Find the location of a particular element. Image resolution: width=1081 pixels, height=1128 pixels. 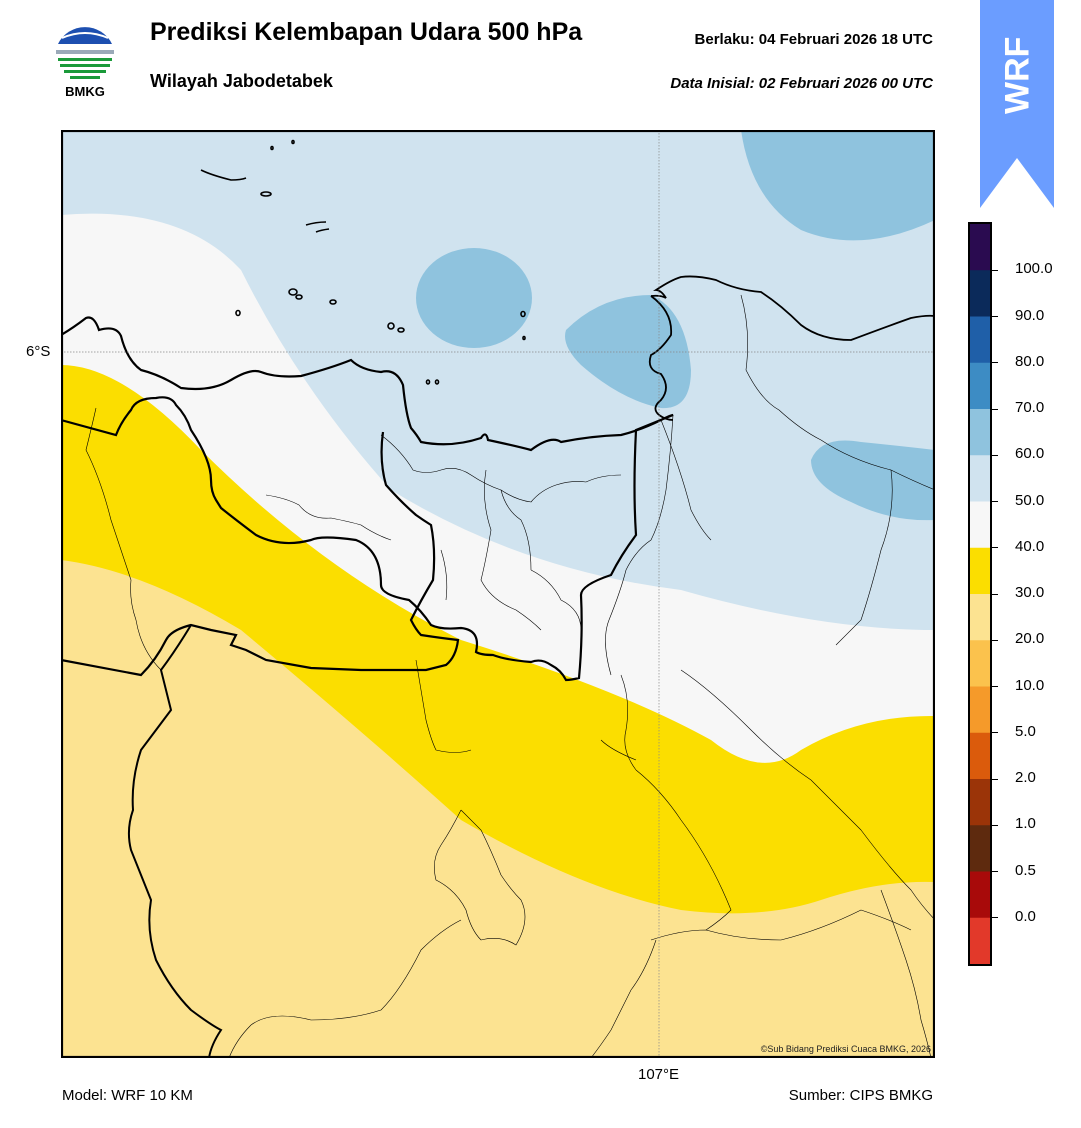

valid-time: Berlaku: 04 Februari 2026 18 UTC is located at coordinates (813, 39).